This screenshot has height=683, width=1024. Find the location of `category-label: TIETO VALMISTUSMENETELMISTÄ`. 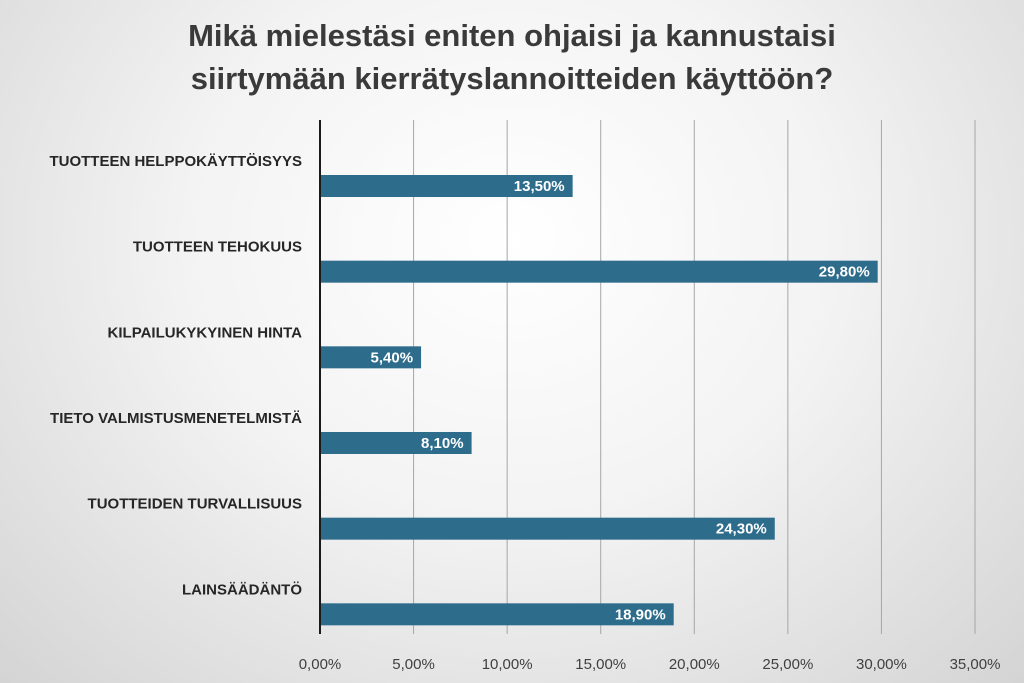

category-label: TIETO VALMISTUSMENETELMISTÄ is located at coordinates (176, 418).